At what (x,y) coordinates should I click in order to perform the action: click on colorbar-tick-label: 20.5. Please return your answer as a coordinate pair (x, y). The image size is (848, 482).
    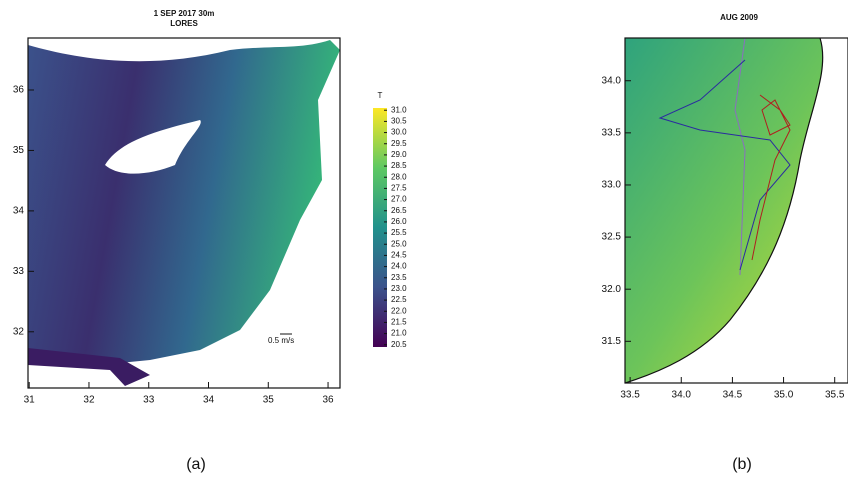
    Looking at the image, I should click on (399, 344).